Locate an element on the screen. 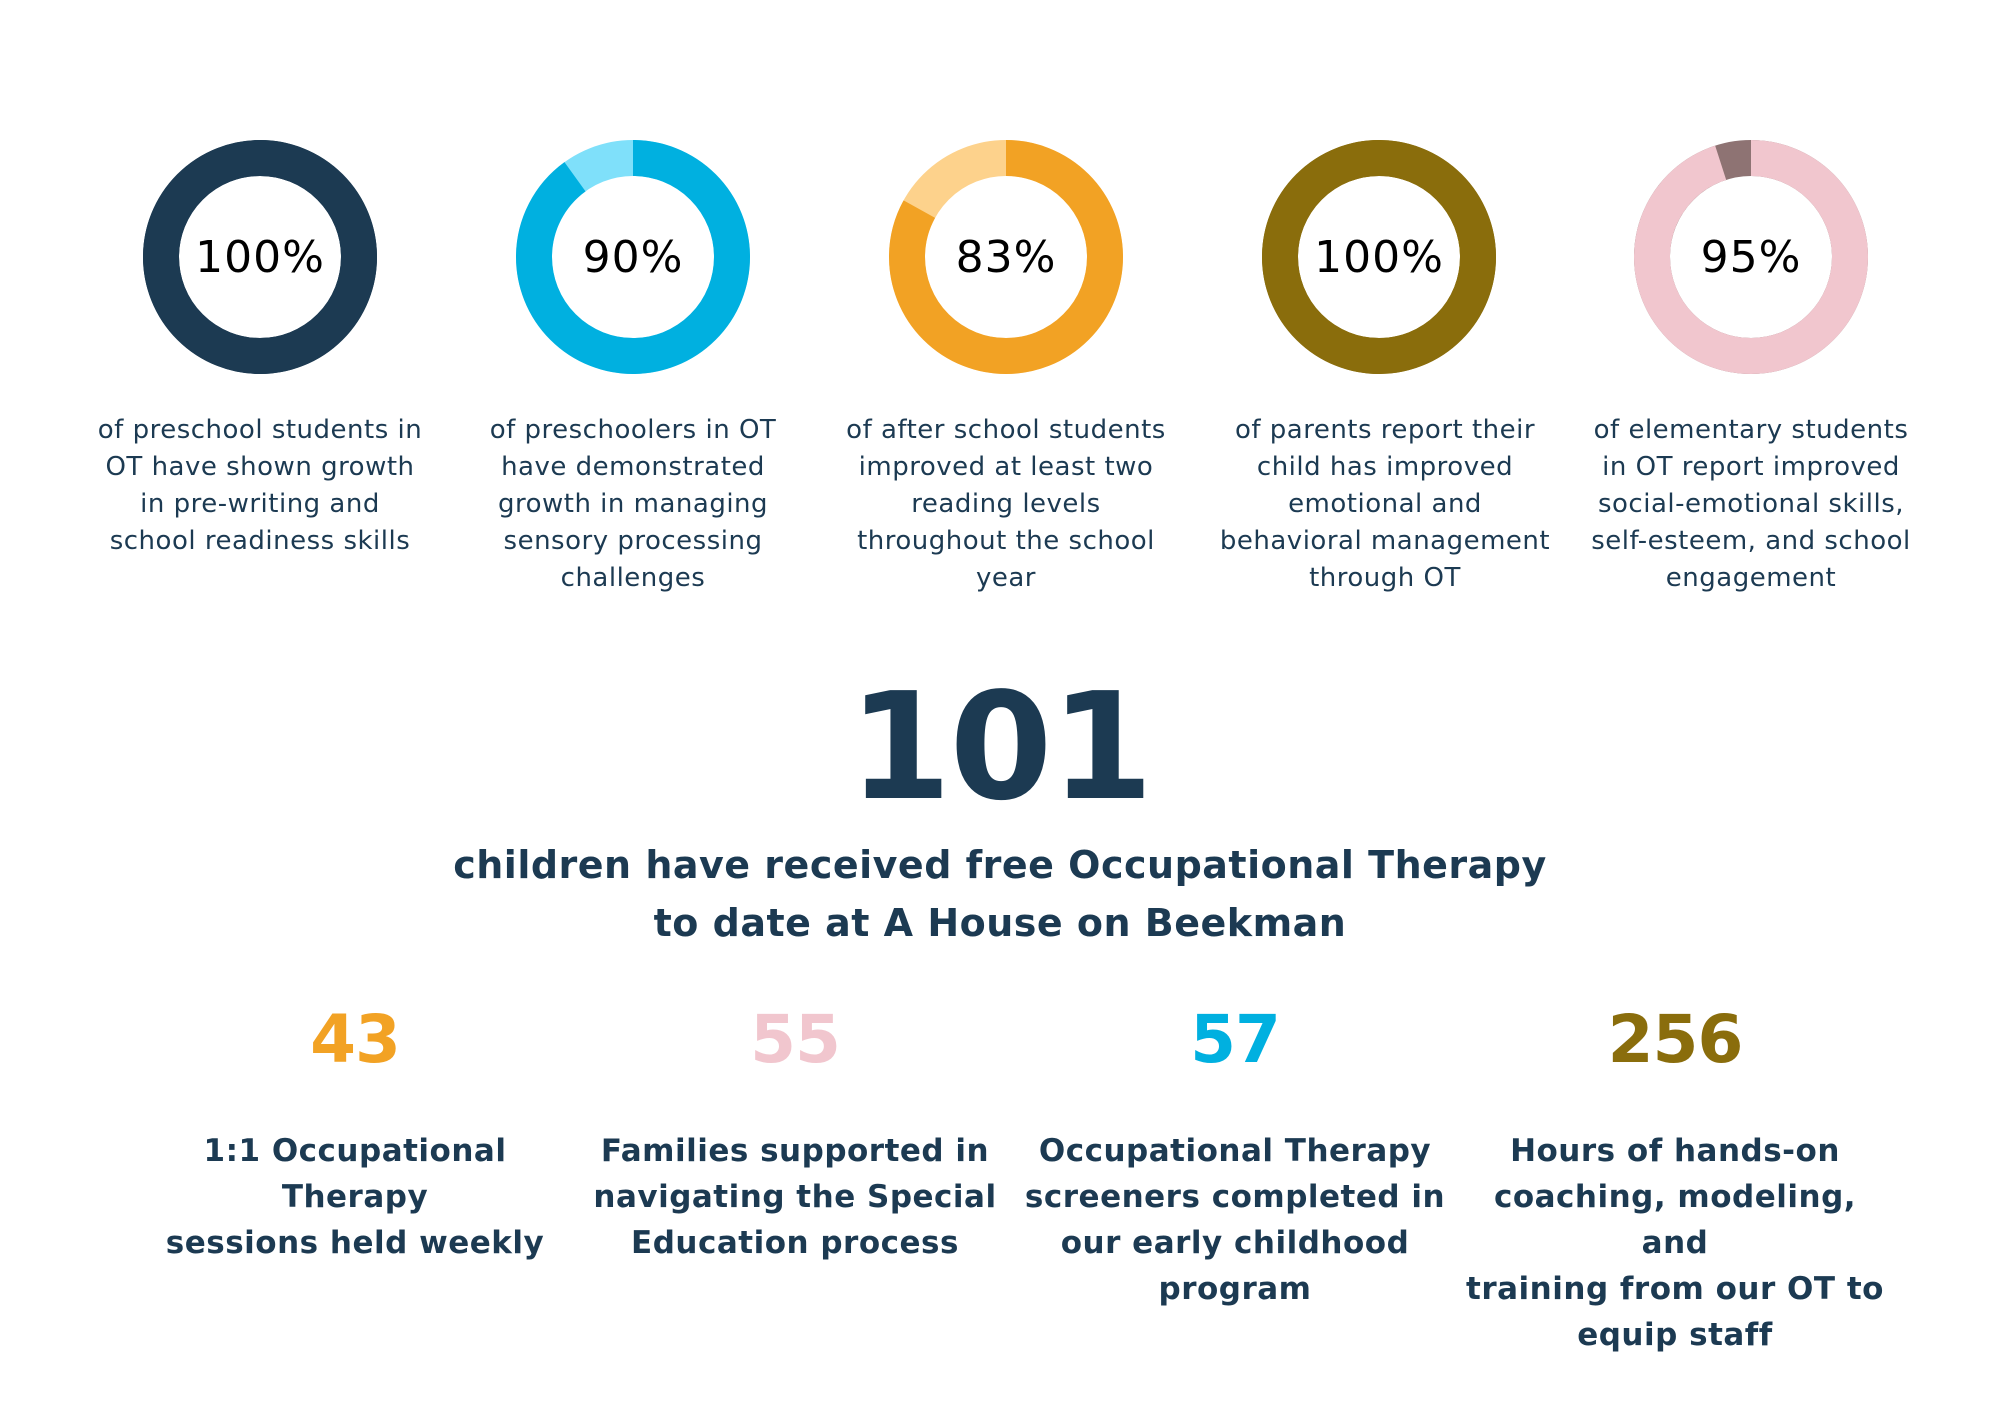 The image size is (2000, 1414). stat-line: sessions held weekly is located at coordinates (355, 1243).